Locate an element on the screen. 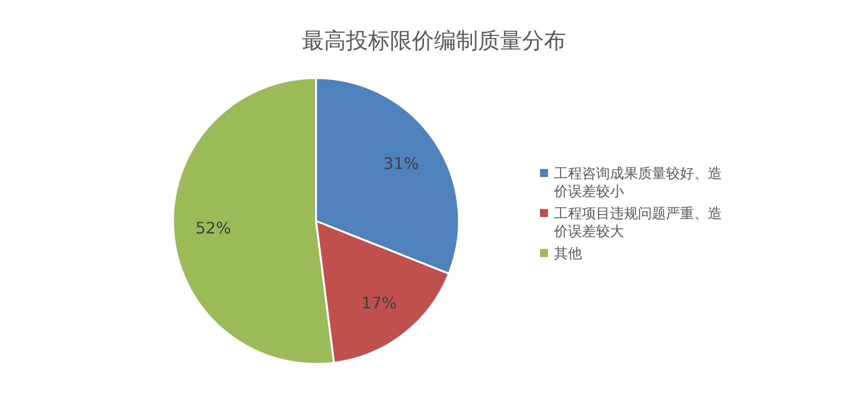  chart-title: 最高投标限价编制质量分布 is located at coordinates (434, 41).